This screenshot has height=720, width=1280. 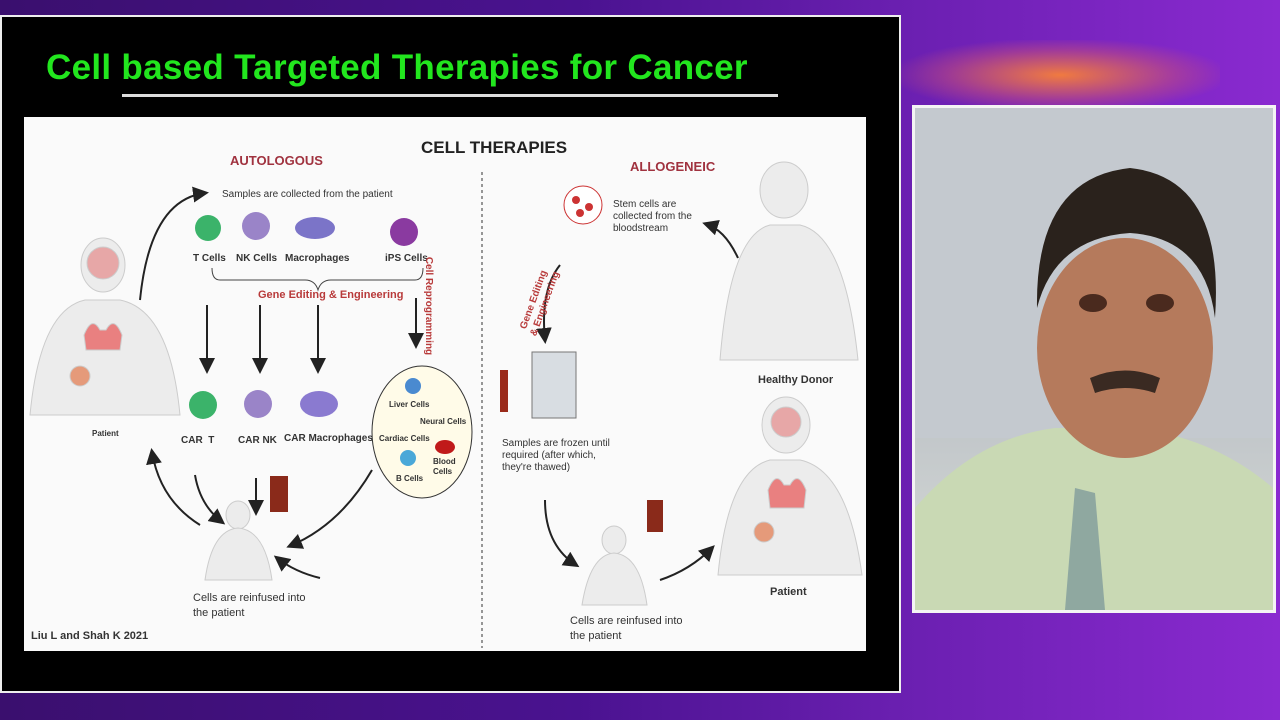 What do you see at coordinates (331, 295) in the screenshot?
I see `auto-engineering: Gene Editing & Engineering` at bounding box center [331, 295].